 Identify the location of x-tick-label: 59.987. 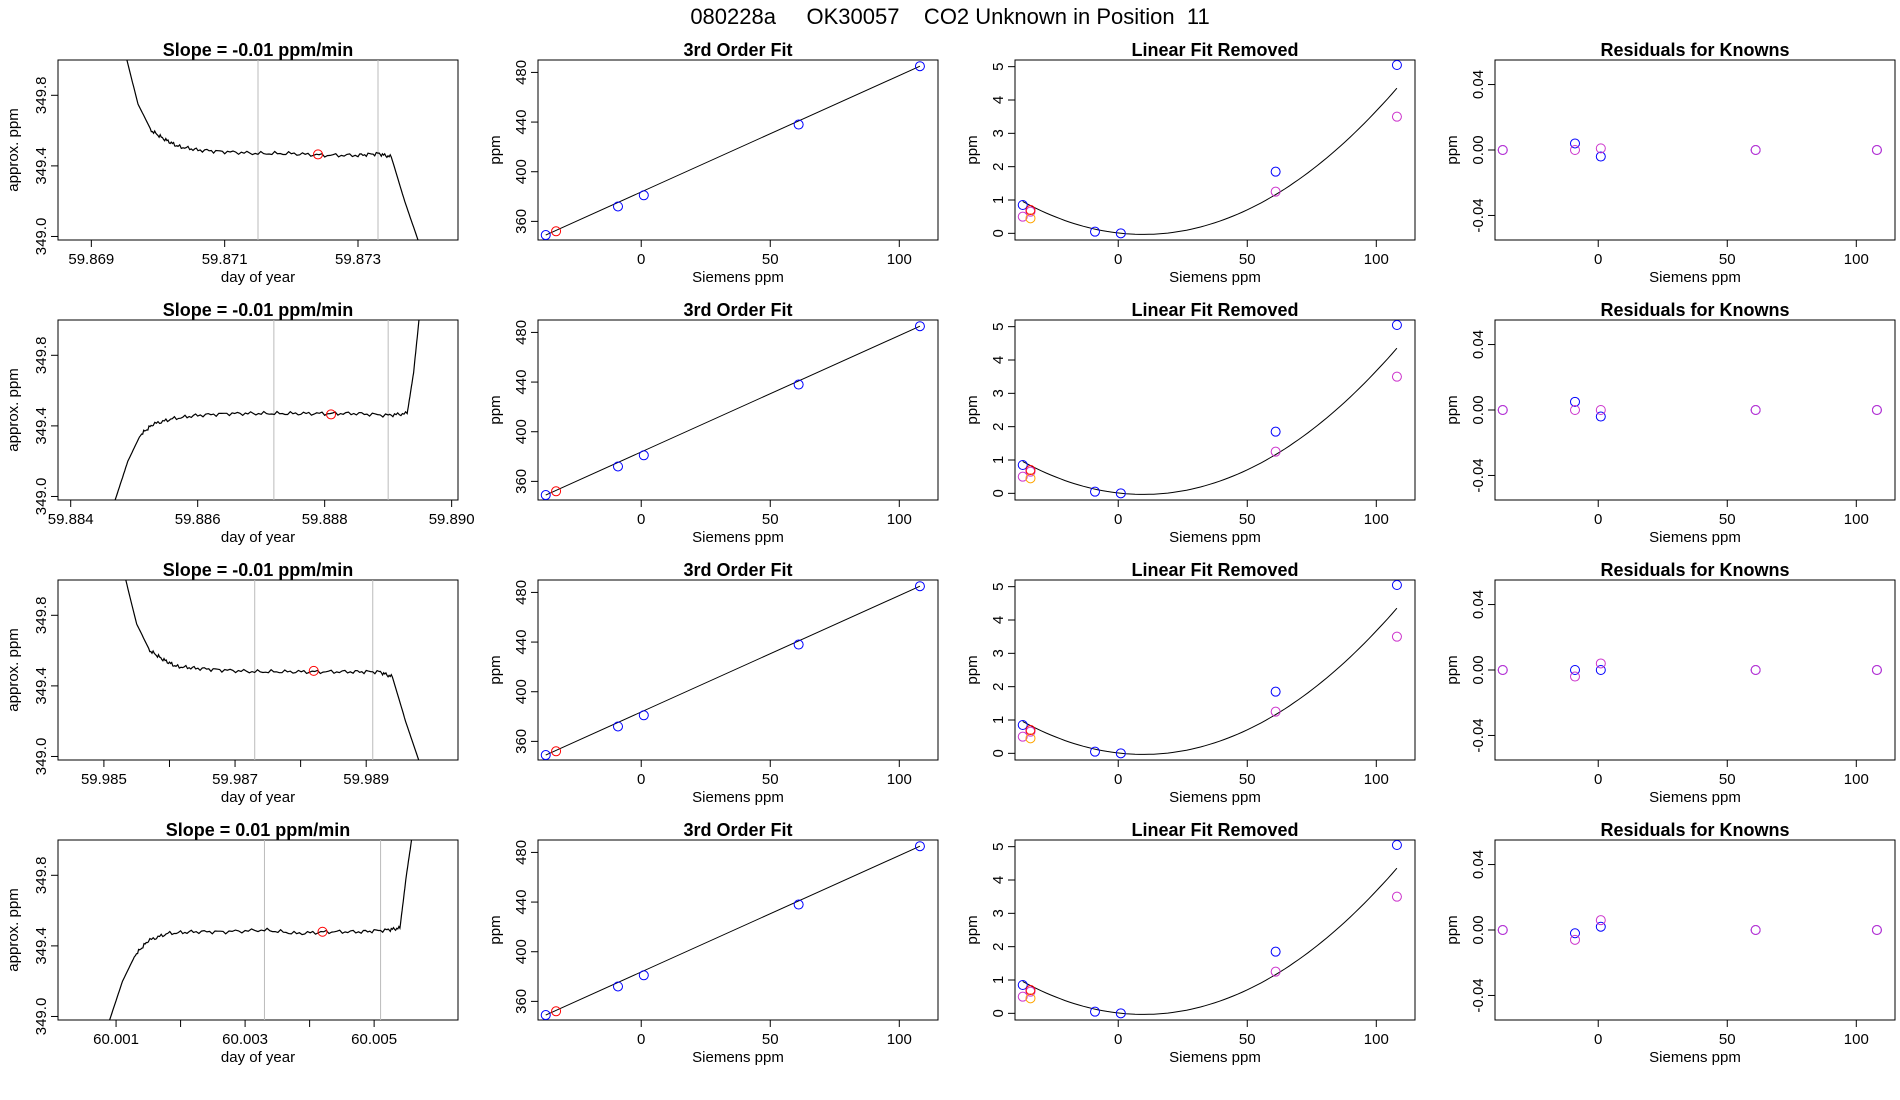
(235, 779).